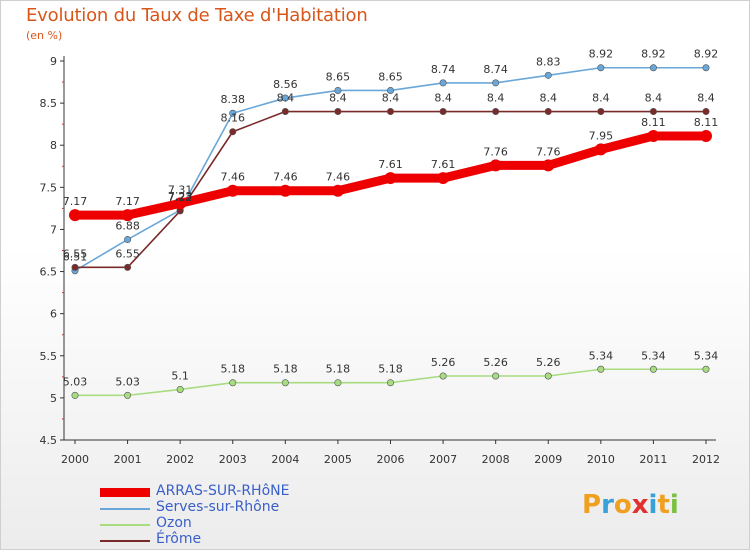 This screenshot has width=750, height=550. Describe the element at coordinates (706, 54) in the screenshot. I see `data-label: 8.92` at that location.